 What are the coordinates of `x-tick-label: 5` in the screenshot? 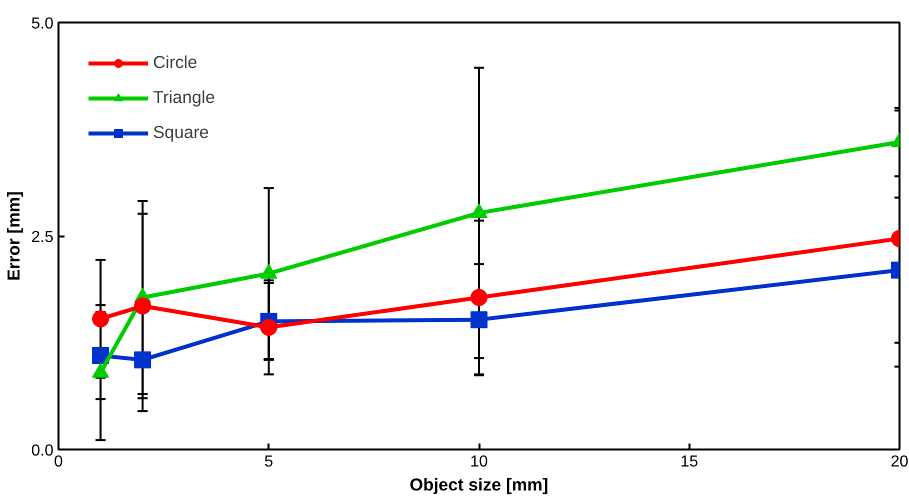 It's located at (269, 462).